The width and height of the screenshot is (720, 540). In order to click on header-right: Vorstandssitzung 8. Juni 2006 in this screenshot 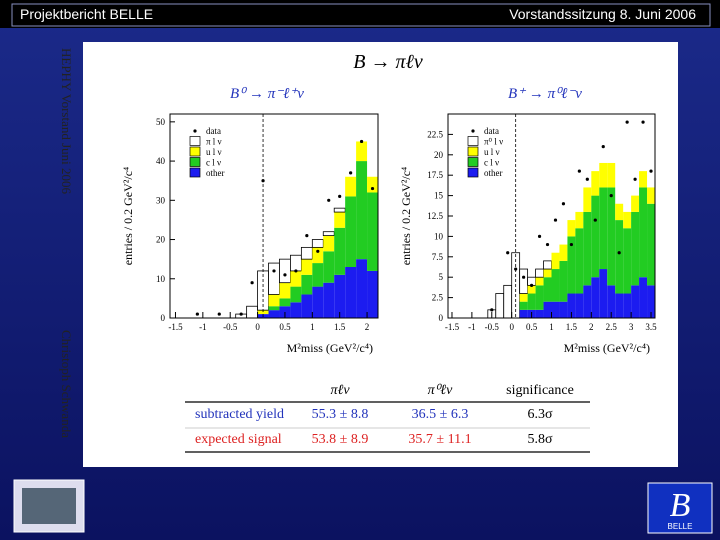, I will do `click(602, 14)`.